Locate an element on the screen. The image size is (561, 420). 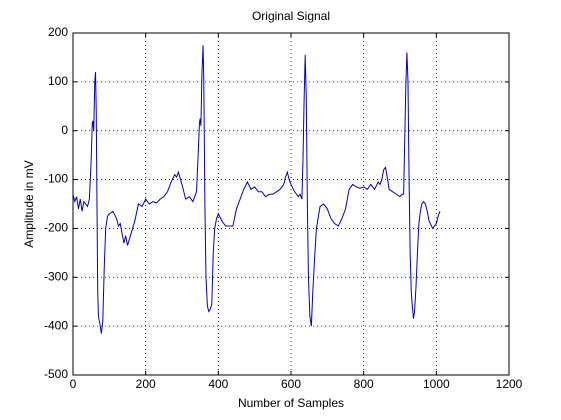
x-axis-label: Number of Samples is located at coordinates (291, 403).